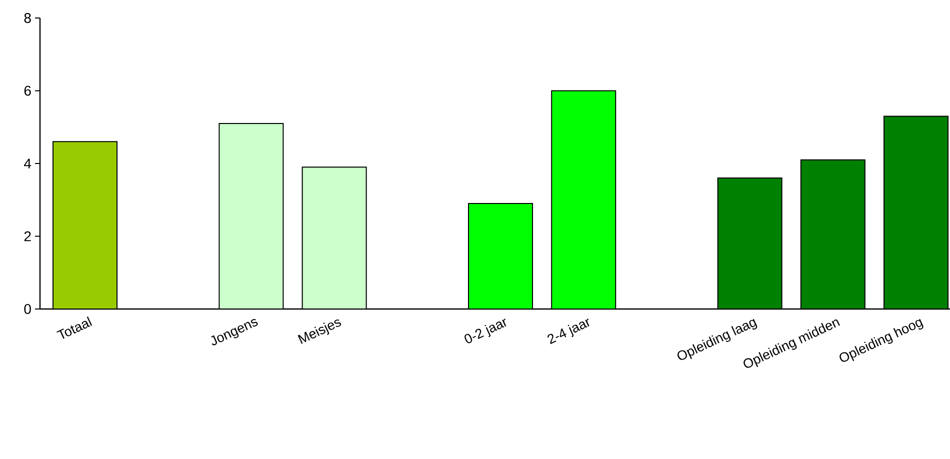 The width and height of the screenshot is (950, 459). Describe the element at coordinates (74, 327) in the screenshot. I see `x-tick-label: Totaal` at that location.